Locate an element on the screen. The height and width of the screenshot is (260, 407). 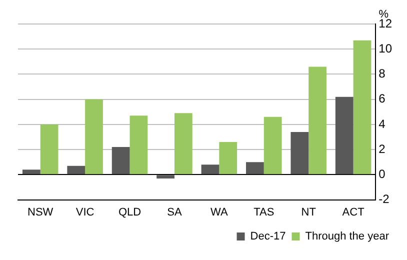
x-tick-label: TAS is located at coordinates (264, 212).